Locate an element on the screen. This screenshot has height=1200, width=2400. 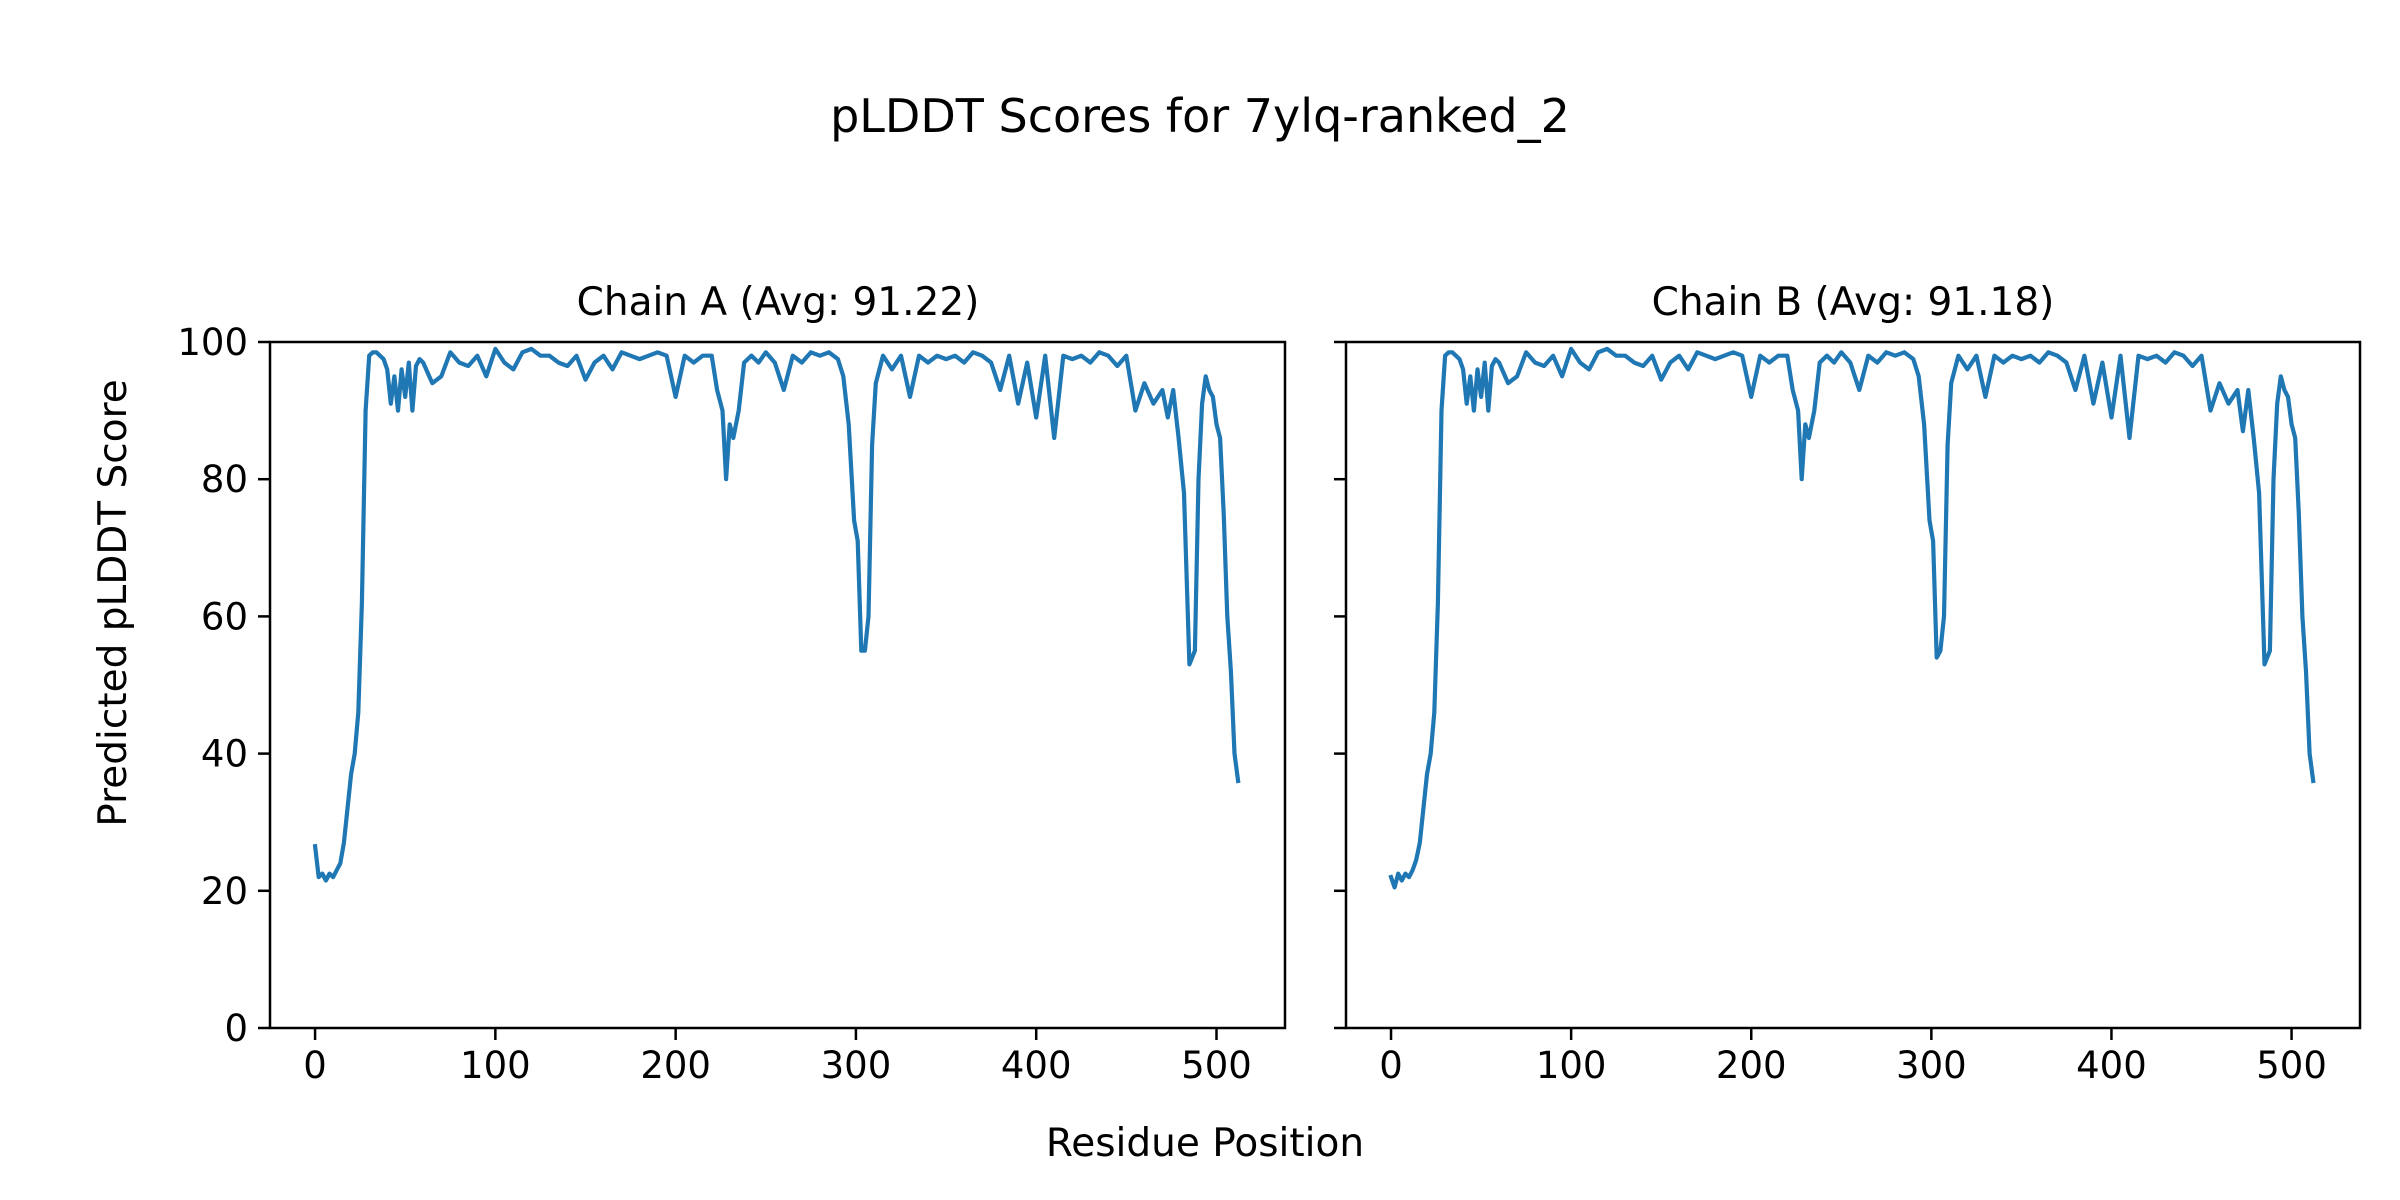
figure-title: pLDDT Scores for 7ylq-ranked_2 is located at coordinates (1200, 116).